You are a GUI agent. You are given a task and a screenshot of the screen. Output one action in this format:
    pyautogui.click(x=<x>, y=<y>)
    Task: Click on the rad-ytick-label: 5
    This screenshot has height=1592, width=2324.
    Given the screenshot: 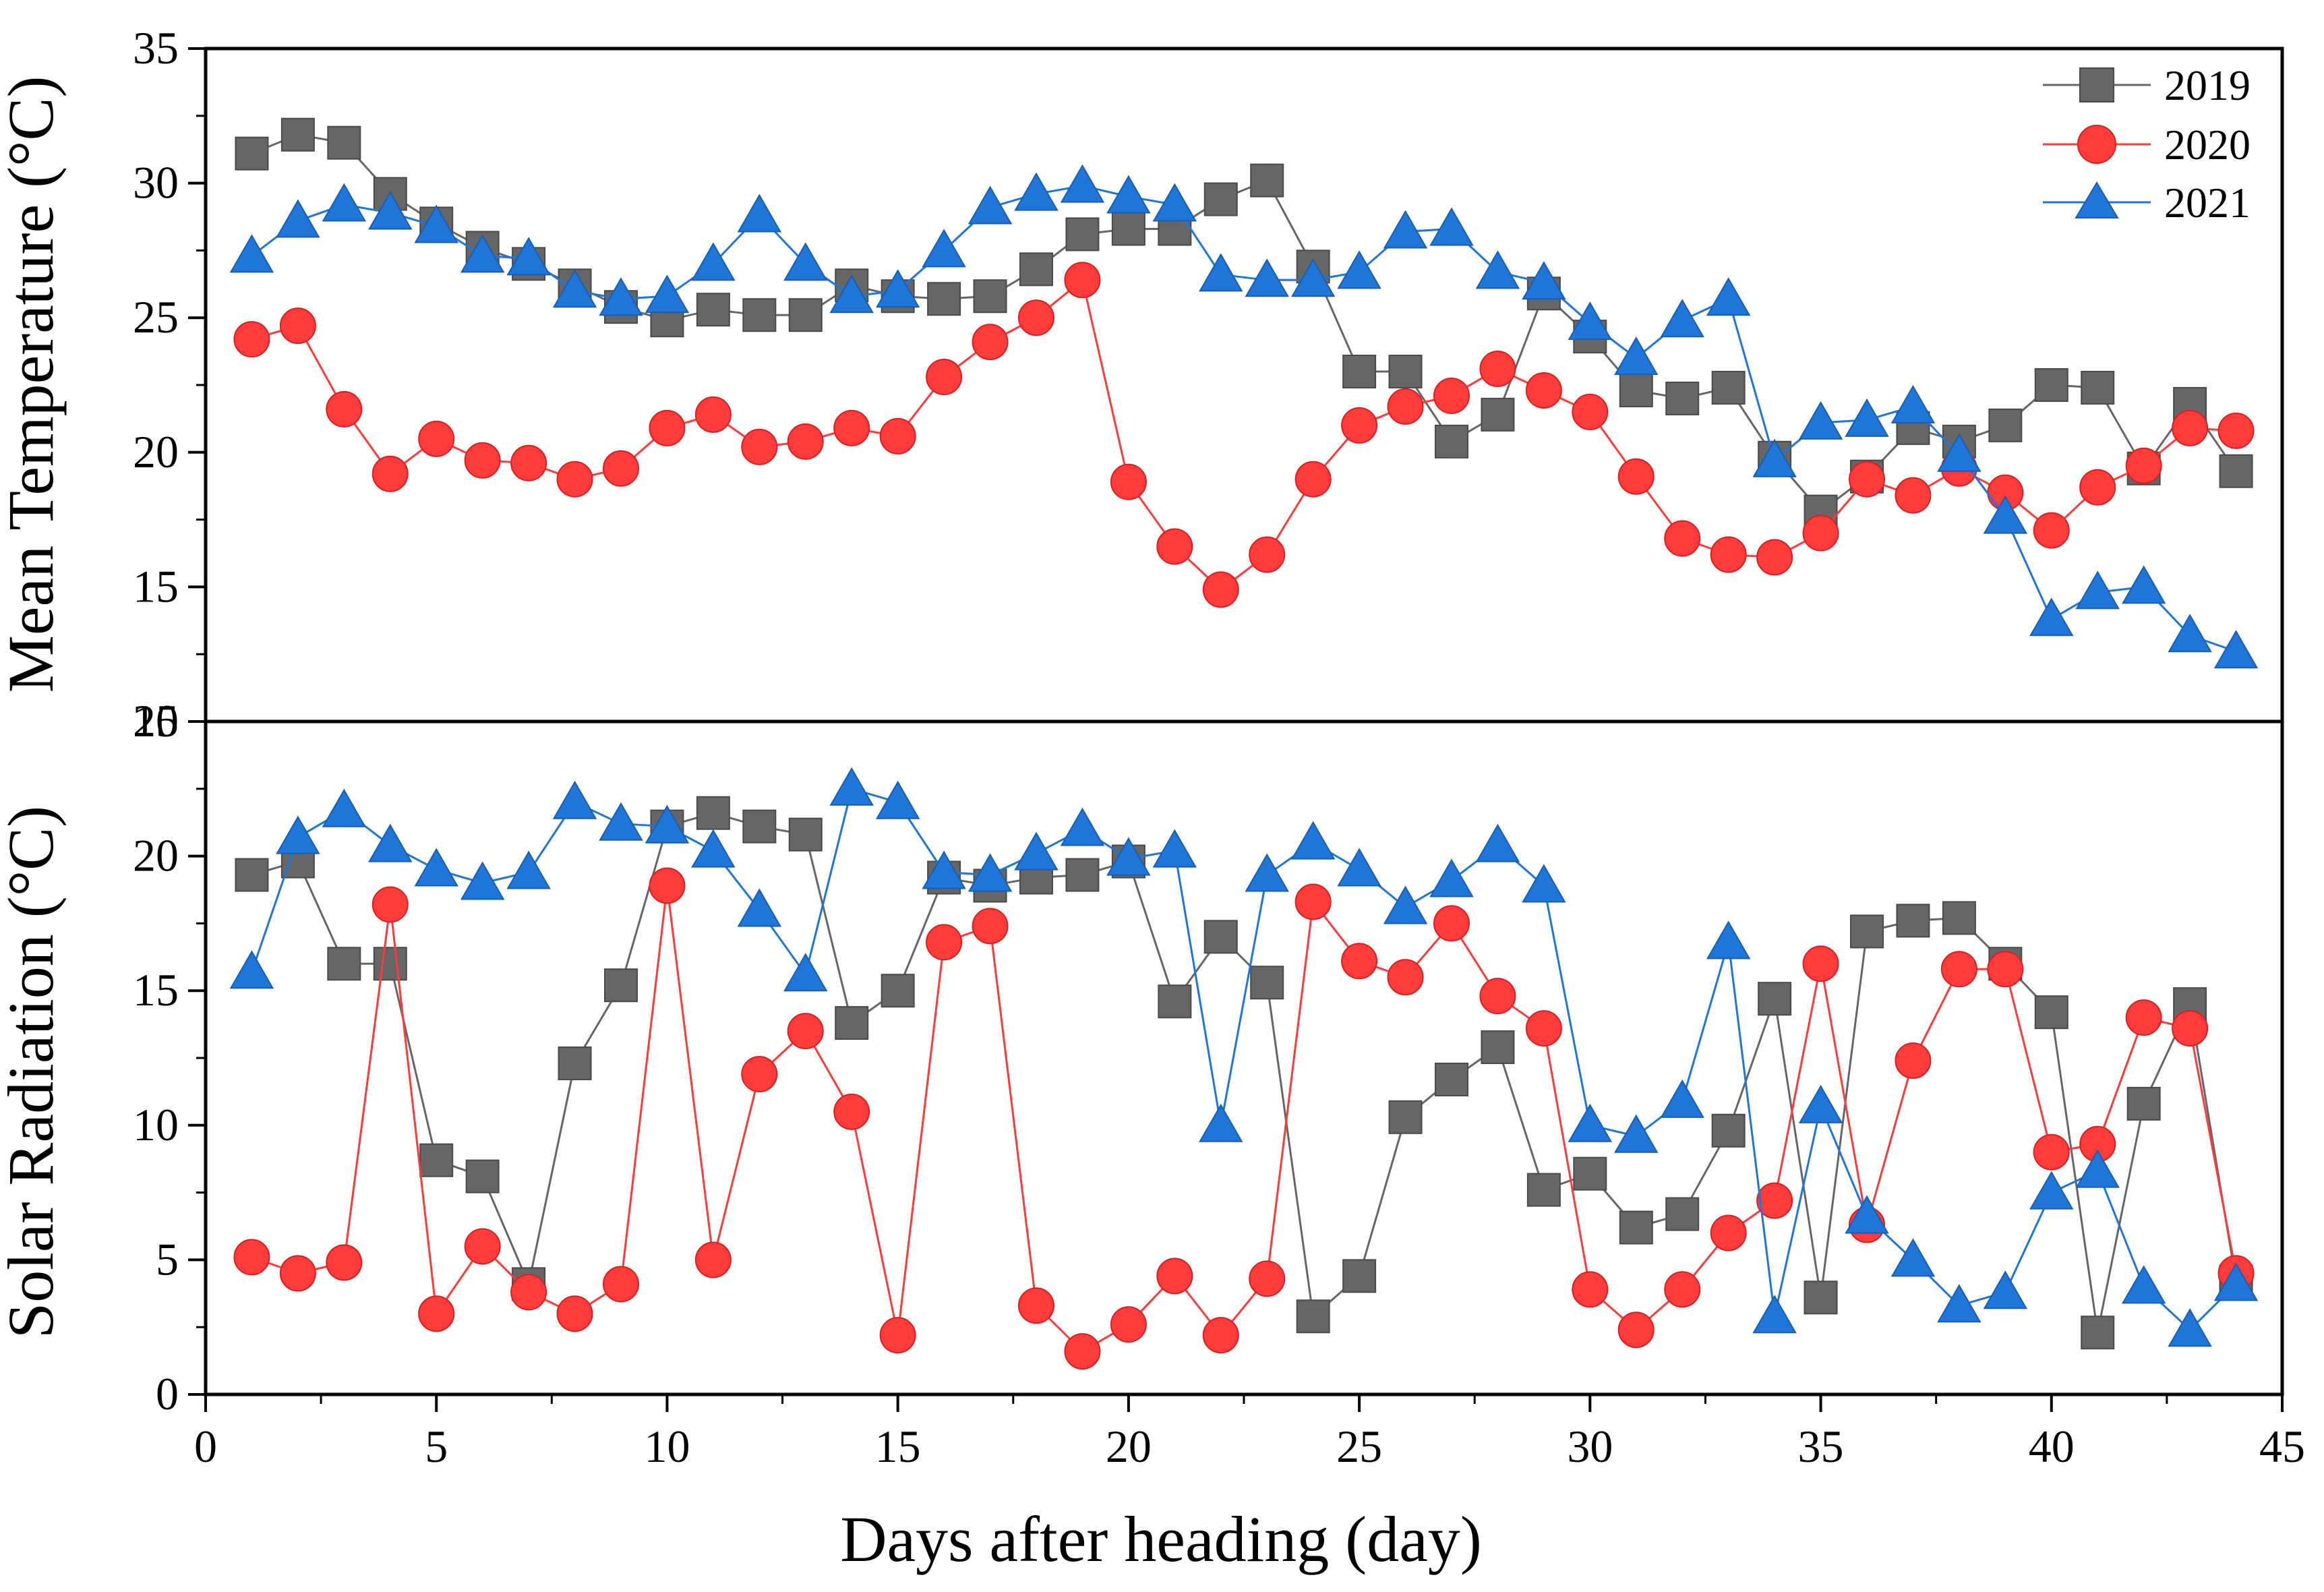 What is the action you would take?
    pyautogui.click(x=167, y=1259)
    